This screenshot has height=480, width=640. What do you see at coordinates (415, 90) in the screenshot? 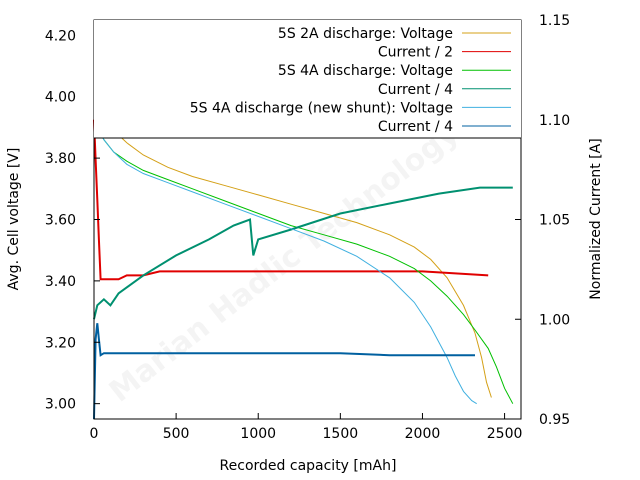
I see `legend-label-4: Current / 4` at bounding box center [415, 90].